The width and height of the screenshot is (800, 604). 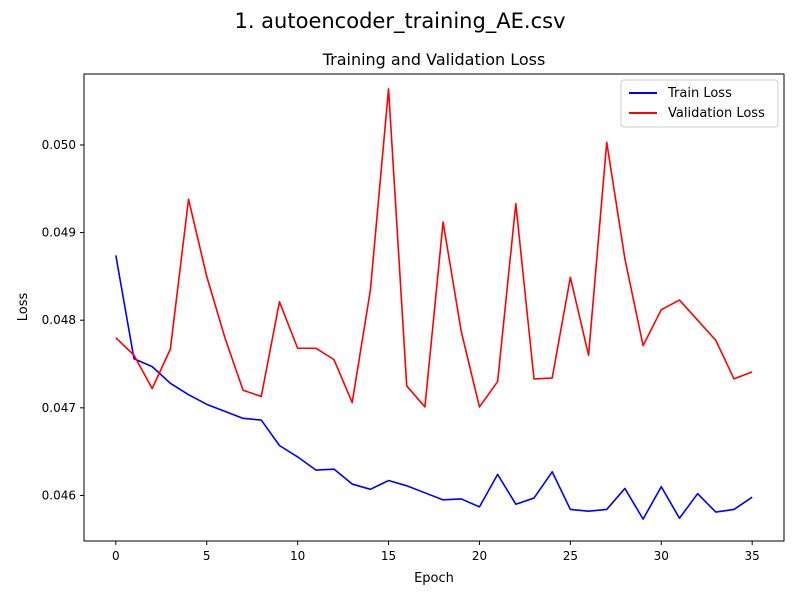 I want to click on y-axis: 0.046 0.047 0.048 0.049 0.050, so click(x=63, y=320).